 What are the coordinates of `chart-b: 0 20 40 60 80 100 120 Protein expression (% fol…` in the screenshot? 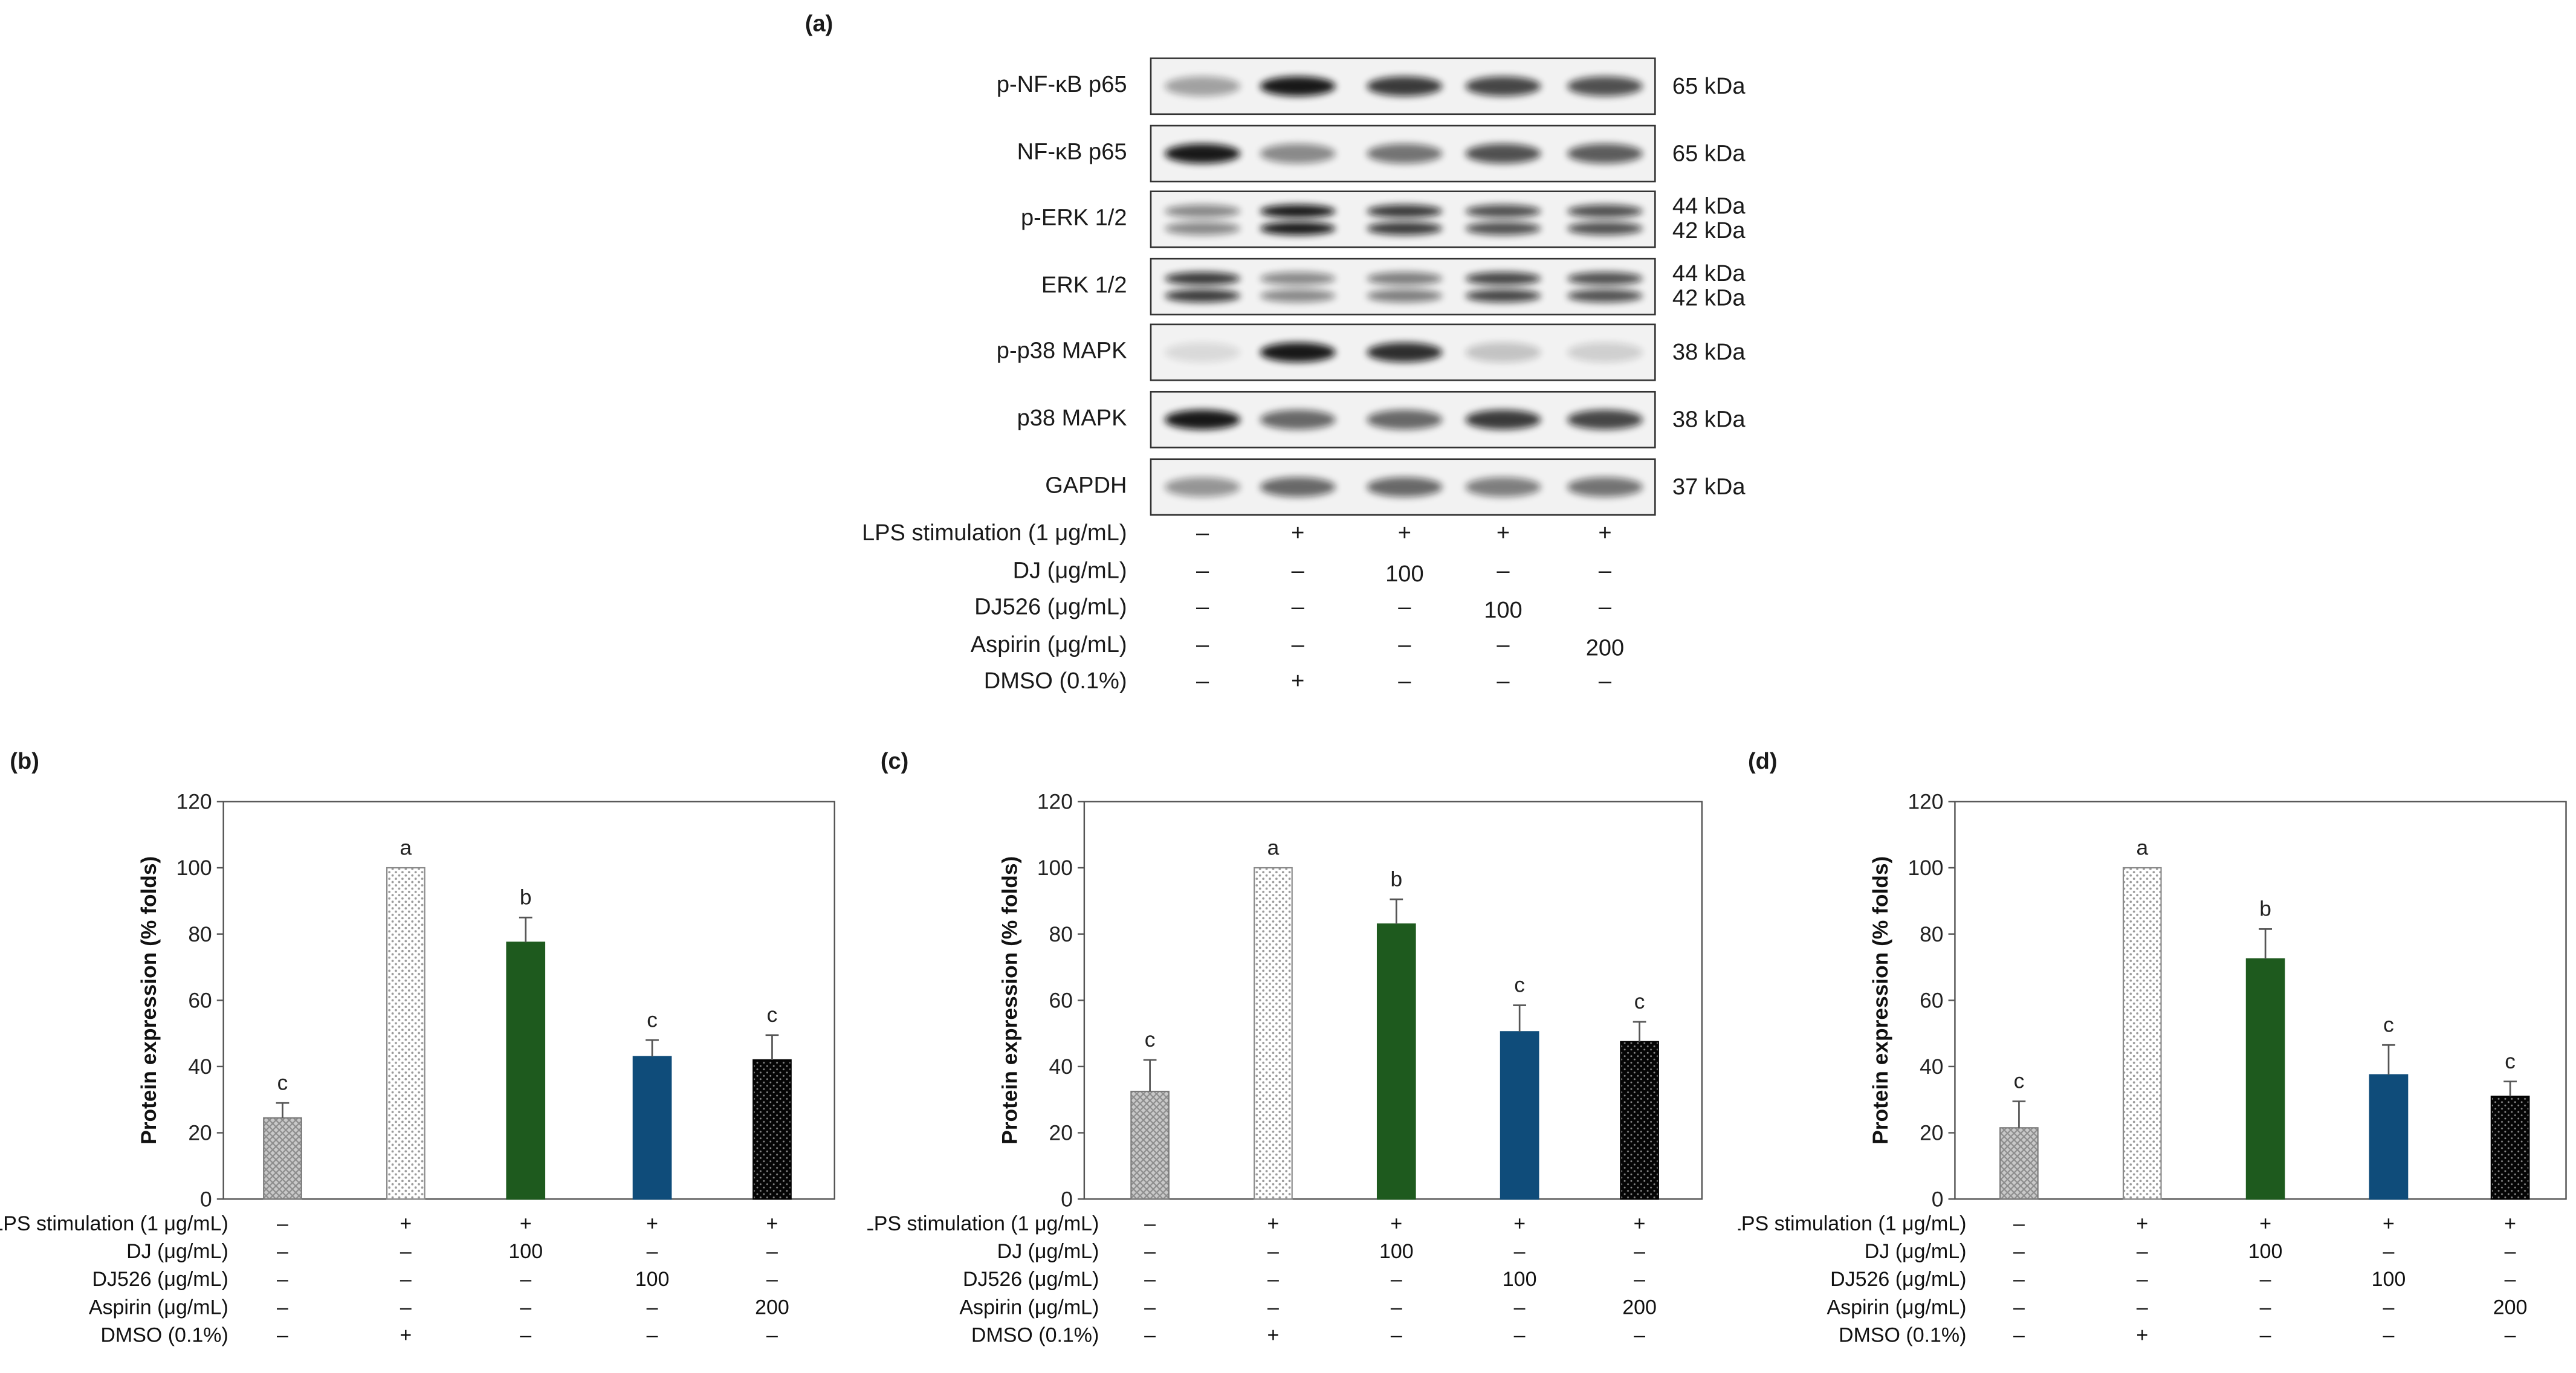 It's located at (417, 1068).